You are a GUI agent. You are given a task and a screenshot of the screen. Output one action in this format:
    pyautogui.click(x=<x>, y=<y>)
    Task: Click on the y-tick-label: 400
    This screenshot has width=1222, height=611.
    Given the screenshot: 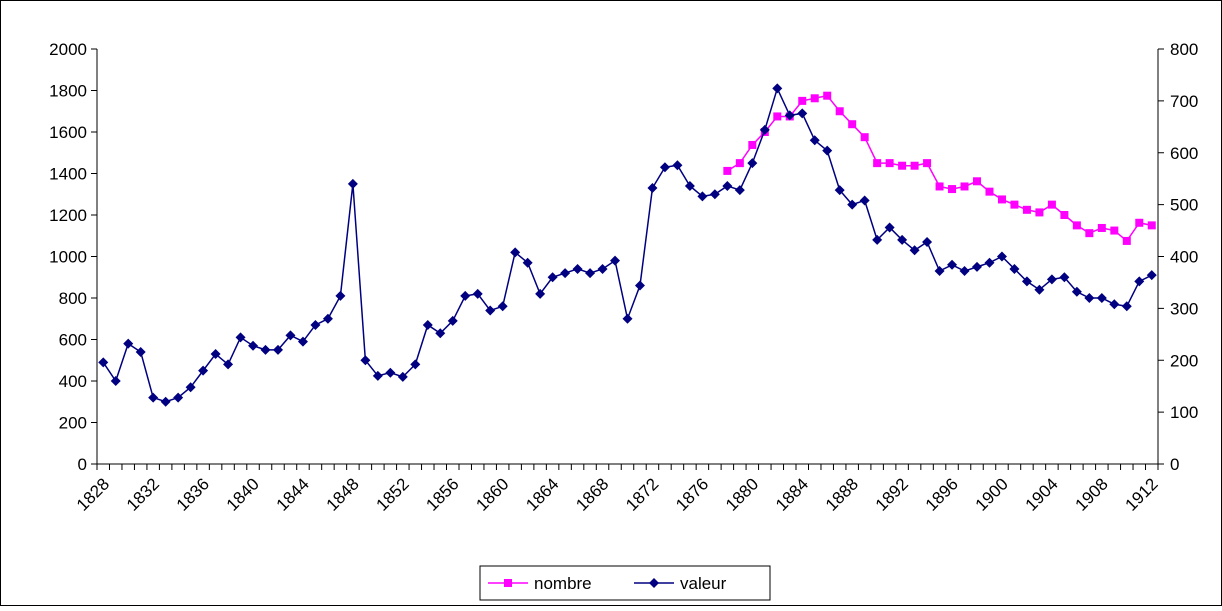 What is the action you would take?
    pyautogui.click(x=73, y=381)
    